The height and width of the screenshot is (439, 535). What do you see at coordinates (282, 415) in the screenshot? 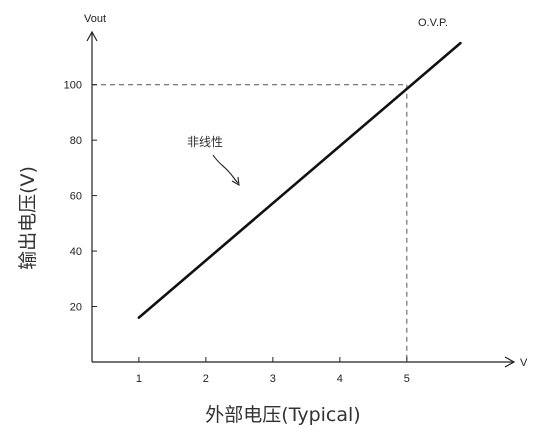
I see `x-axis-title: 外部电压(Typical)` at bounding box center [282, 415].